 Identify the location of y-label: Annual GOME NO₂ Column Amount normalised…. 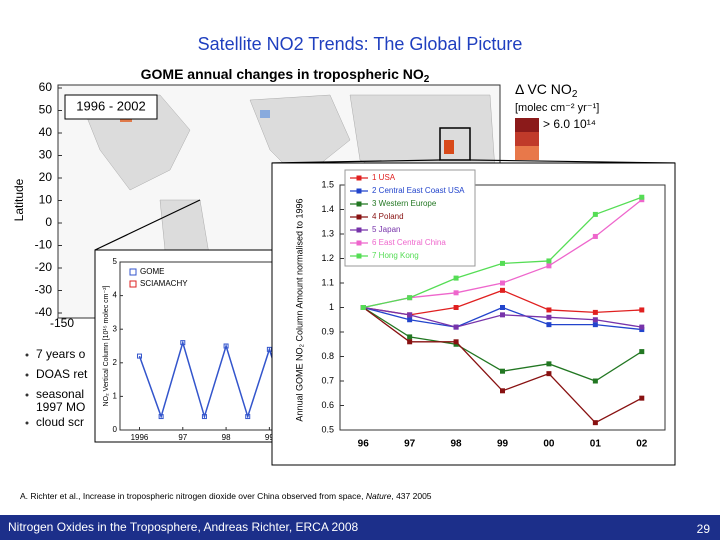
(299, 309).